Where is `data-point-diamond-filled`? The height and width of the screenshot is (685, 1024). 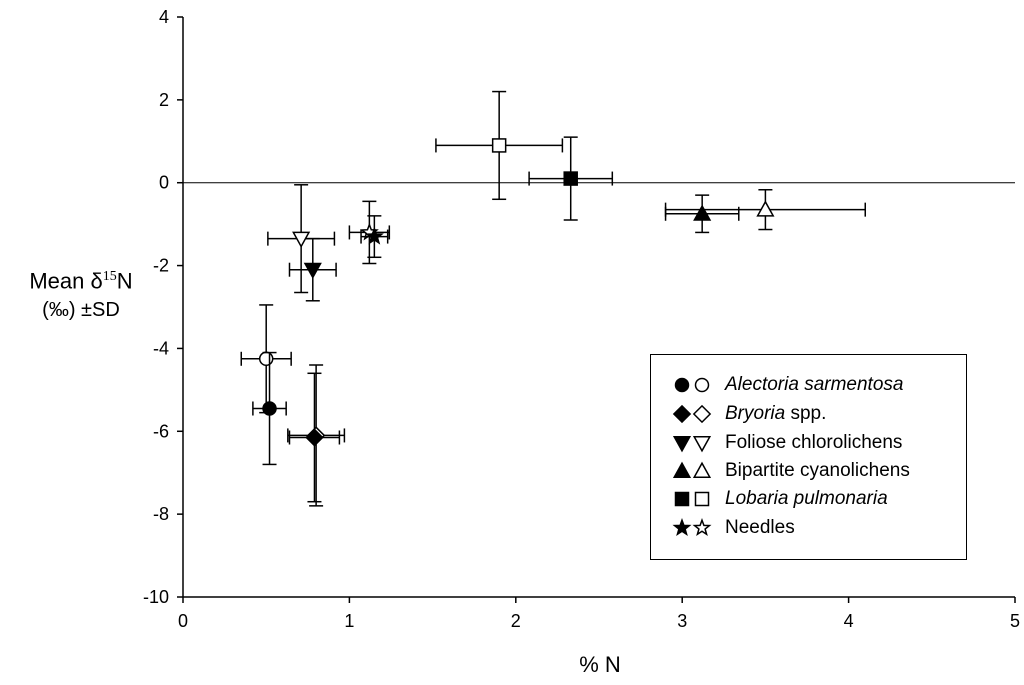
data-point-diamond-filled is located at coordinates (314, 437).